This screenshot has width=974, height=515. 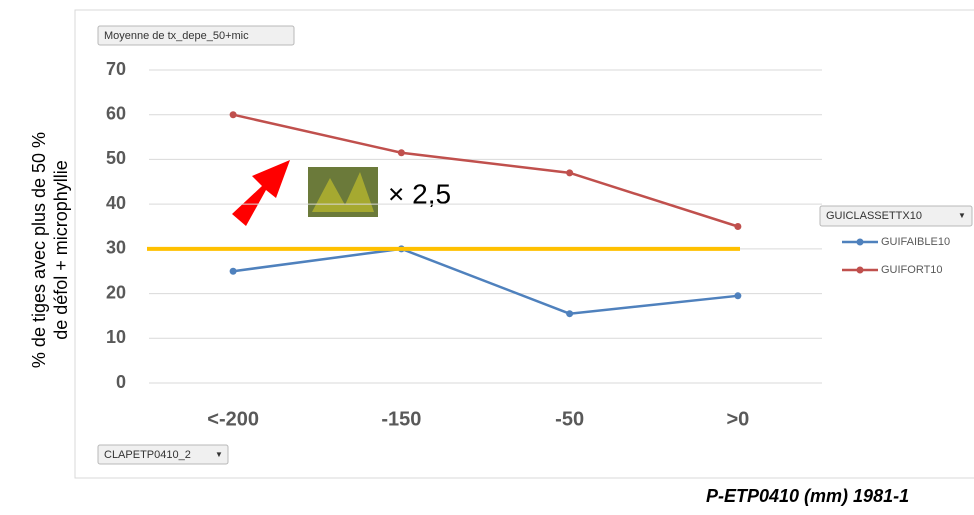 I want to click on y-tick-label: 50, so click(x=116, y=158).